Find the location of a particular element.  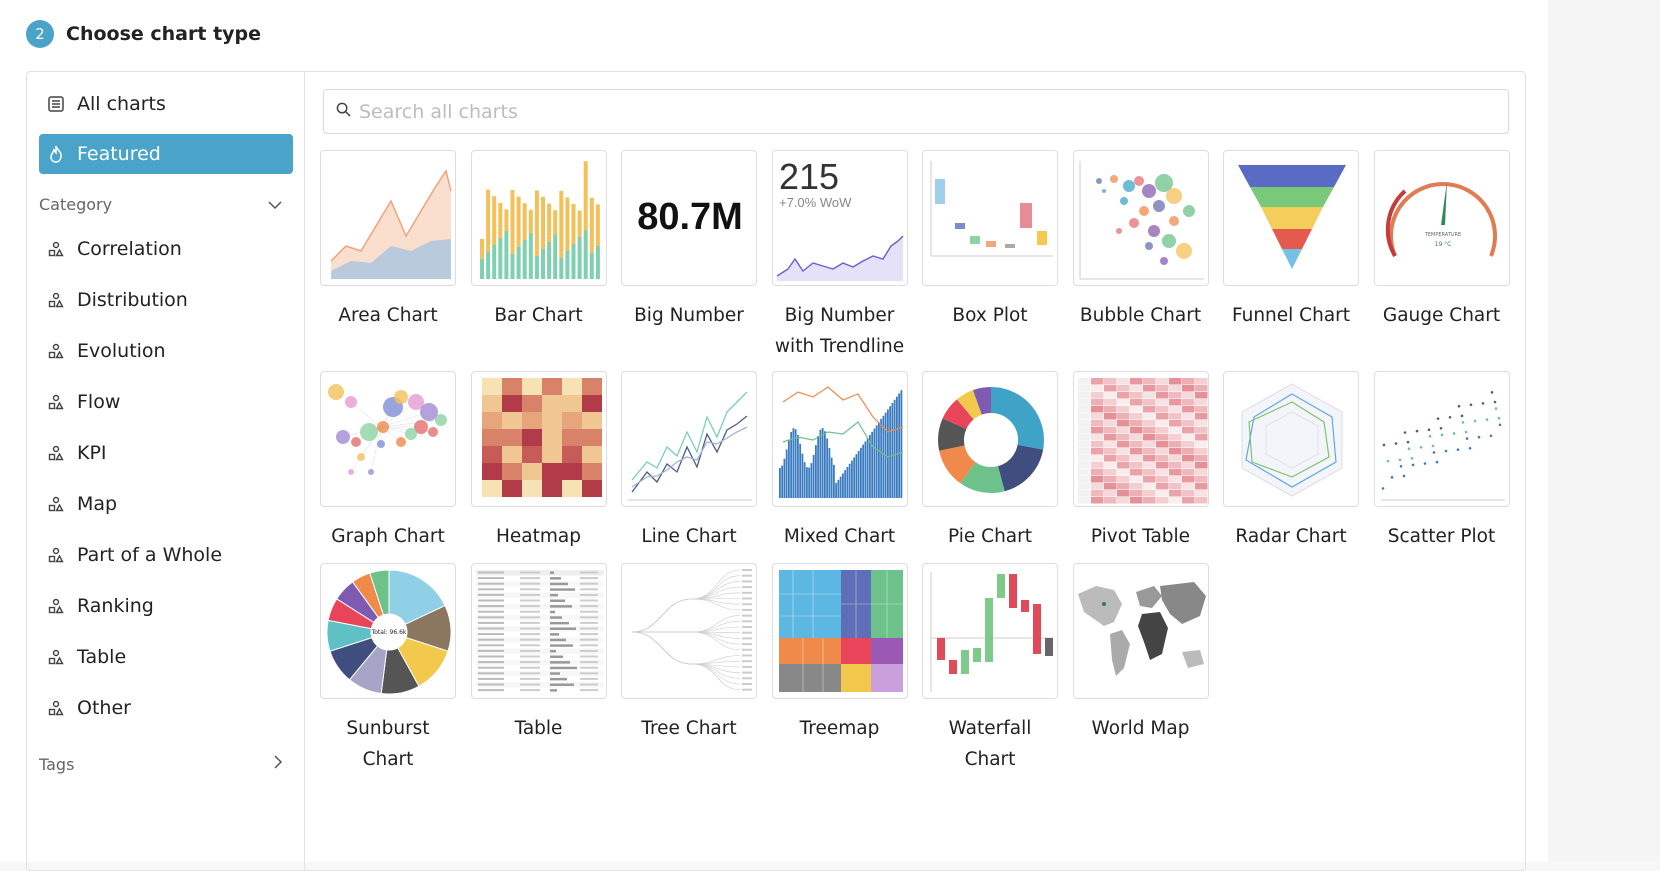

chart-card-label: Area Chart is located at coordinates (388, 315).